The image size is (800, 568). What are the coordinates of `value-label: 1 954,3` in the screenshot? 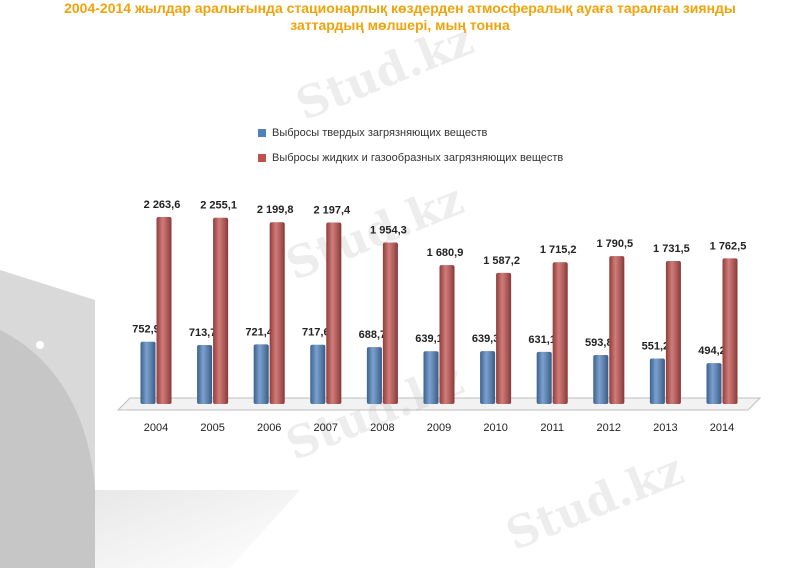 It's located at (388, 230).